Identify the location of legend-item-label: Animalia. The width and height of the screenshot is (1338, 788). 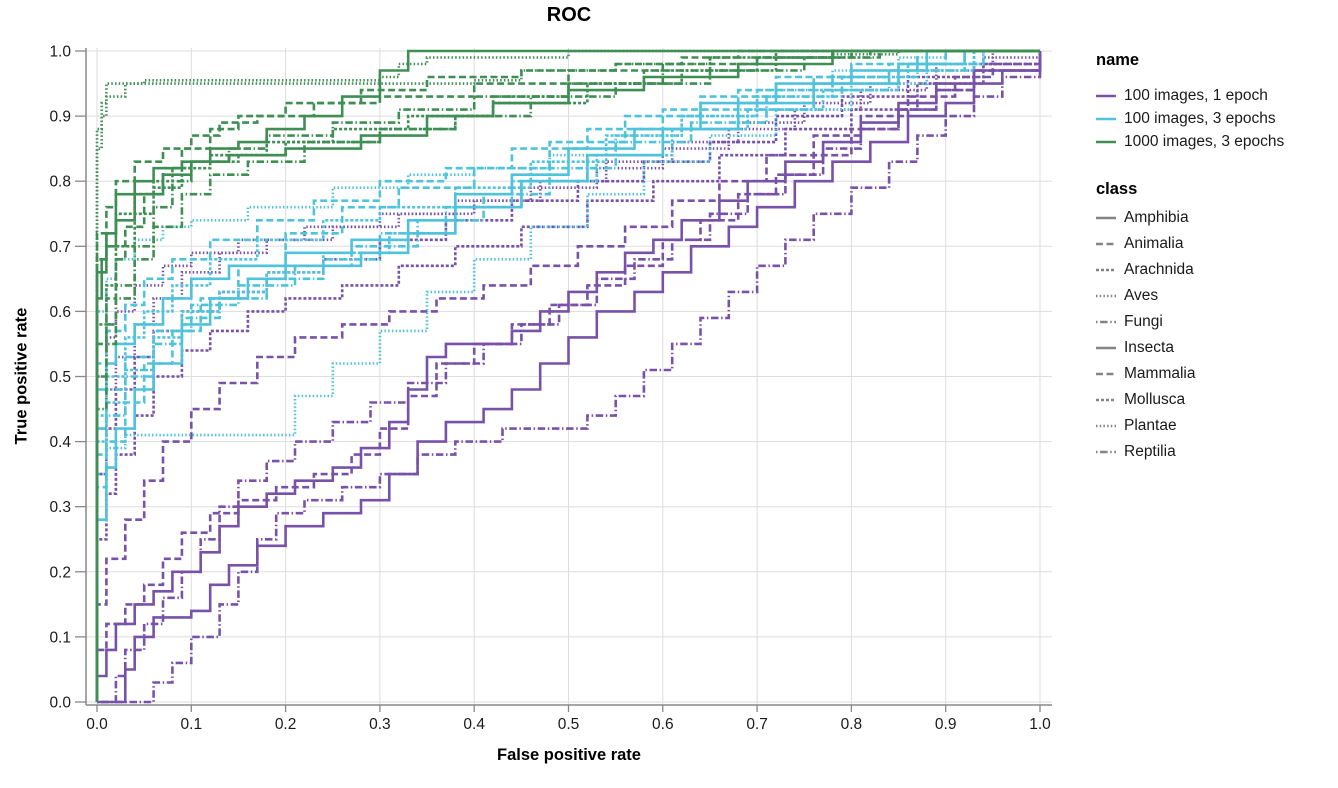
(1154, 243).